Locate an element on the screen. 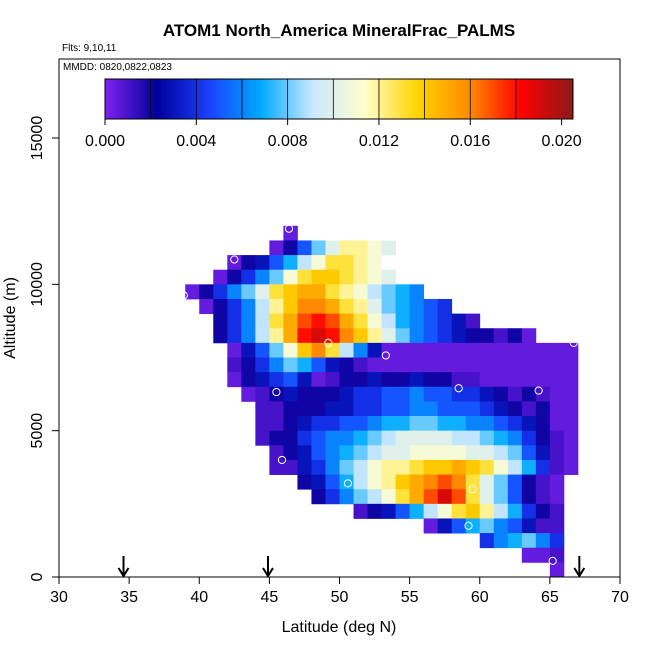 This screenshot has width=650, height=650. x-tick-label: 45 is located at coordinates (269, 597).